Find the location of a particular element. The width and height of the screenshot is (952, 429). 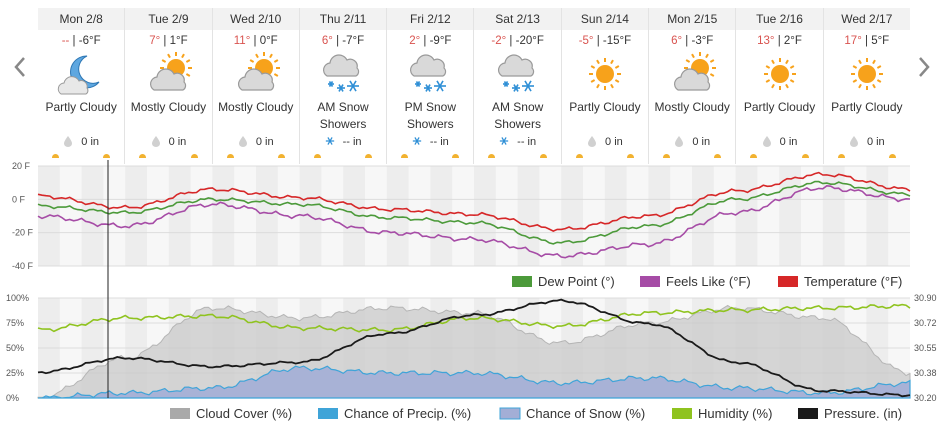

temperature-legend-swatch is located at coordinates (788, 281).